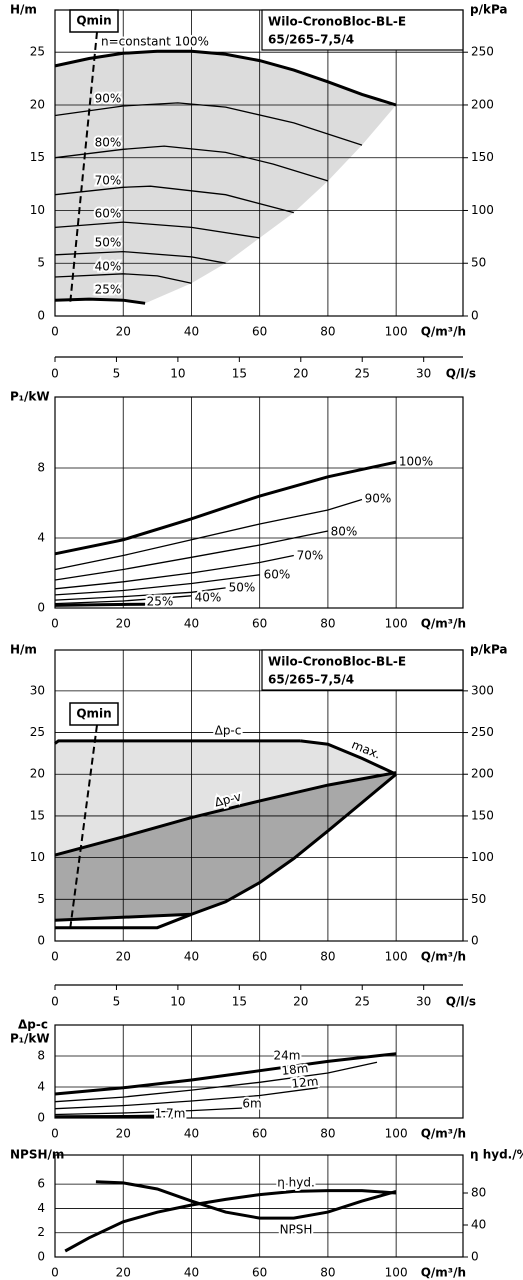  Describe the element at coordinates (41, 1184) in the screenshot. I see `y-tick-label: 6` at that location.